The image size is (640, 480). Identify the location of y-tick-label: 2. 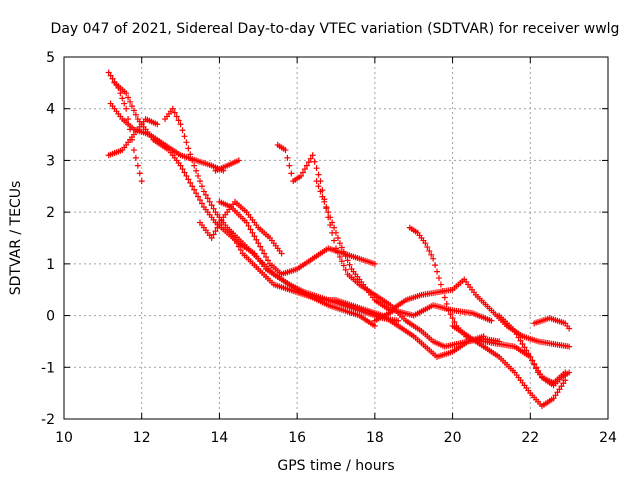
(50, 213).